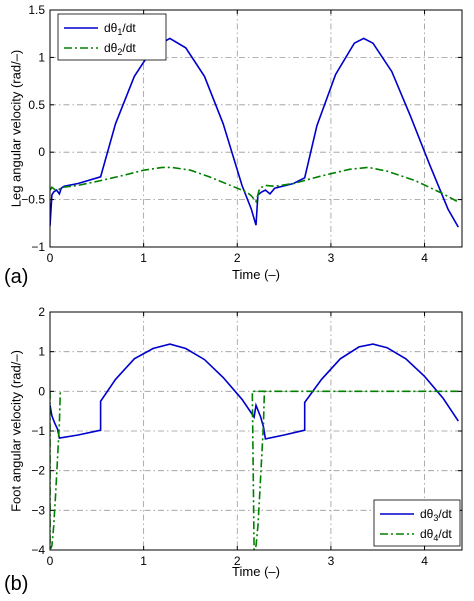  I want to click on legend: dθ3/dt dθ4/dt, so click(417, 523).